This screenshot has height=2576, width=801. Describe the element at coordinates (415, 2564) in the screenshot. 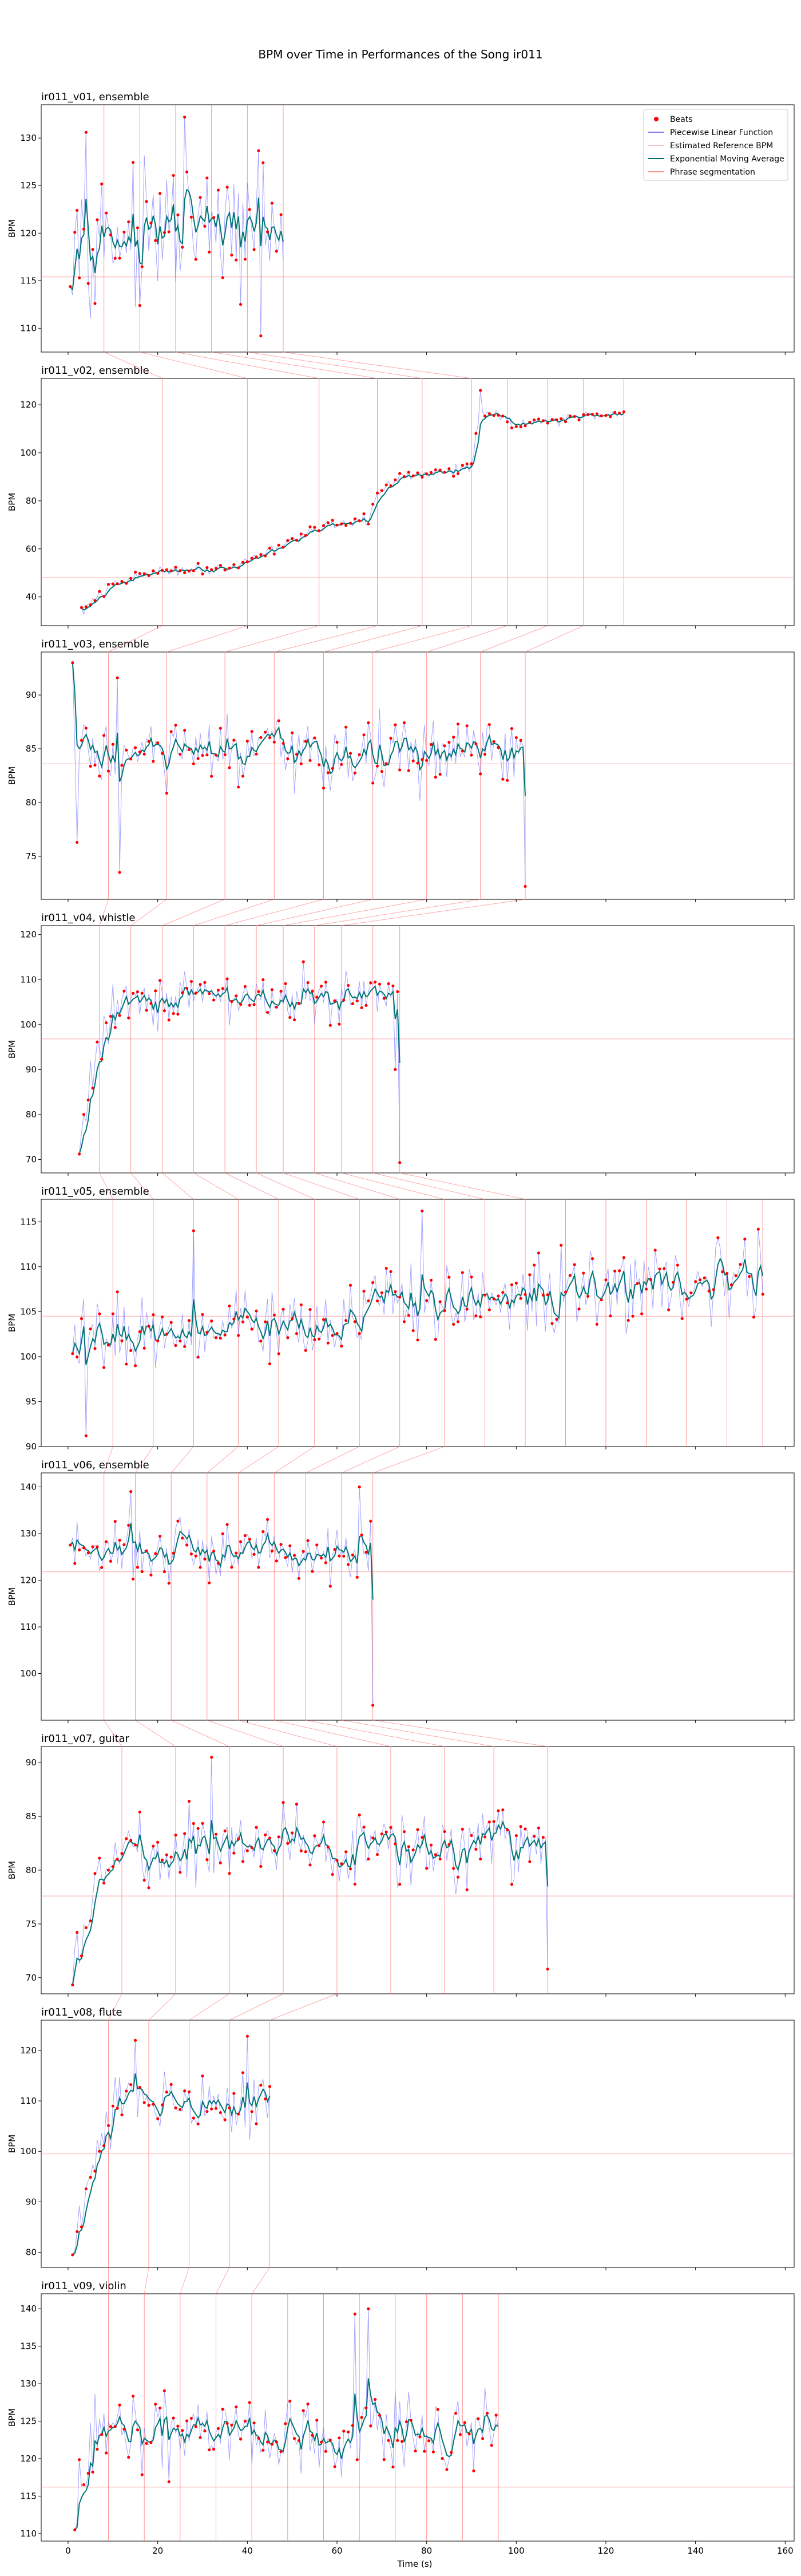

I see `x-axis-label: Time (s)` at that location.